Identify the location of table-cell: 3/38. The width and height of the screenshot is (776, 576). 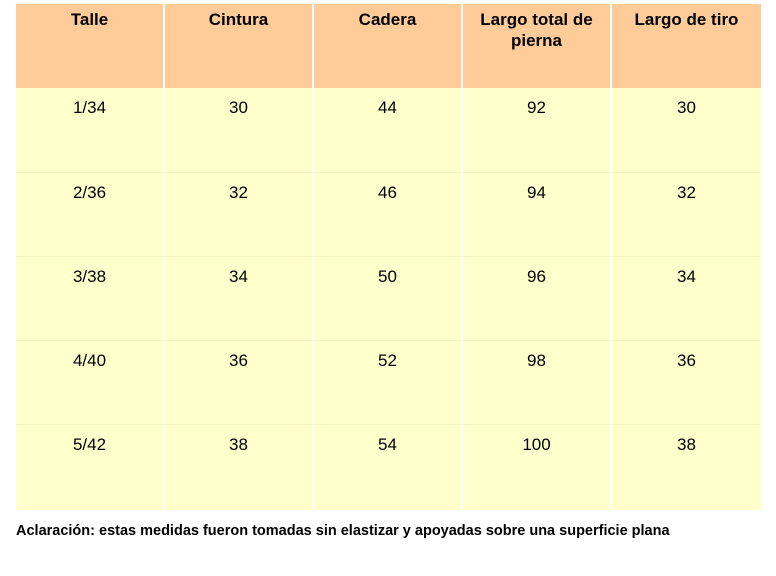
(90, 298).